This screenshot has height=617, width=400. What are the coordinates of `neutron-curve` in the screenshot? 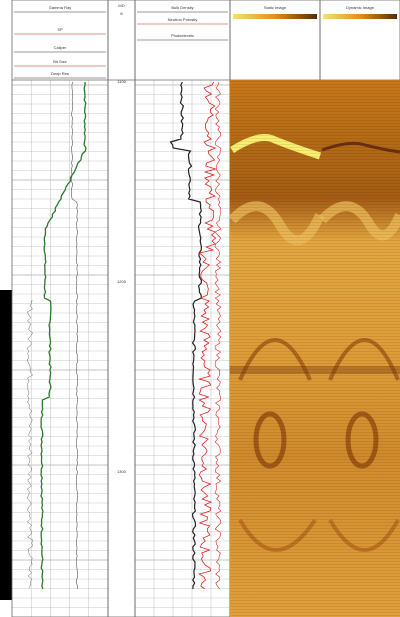 It's located at (207, 335).